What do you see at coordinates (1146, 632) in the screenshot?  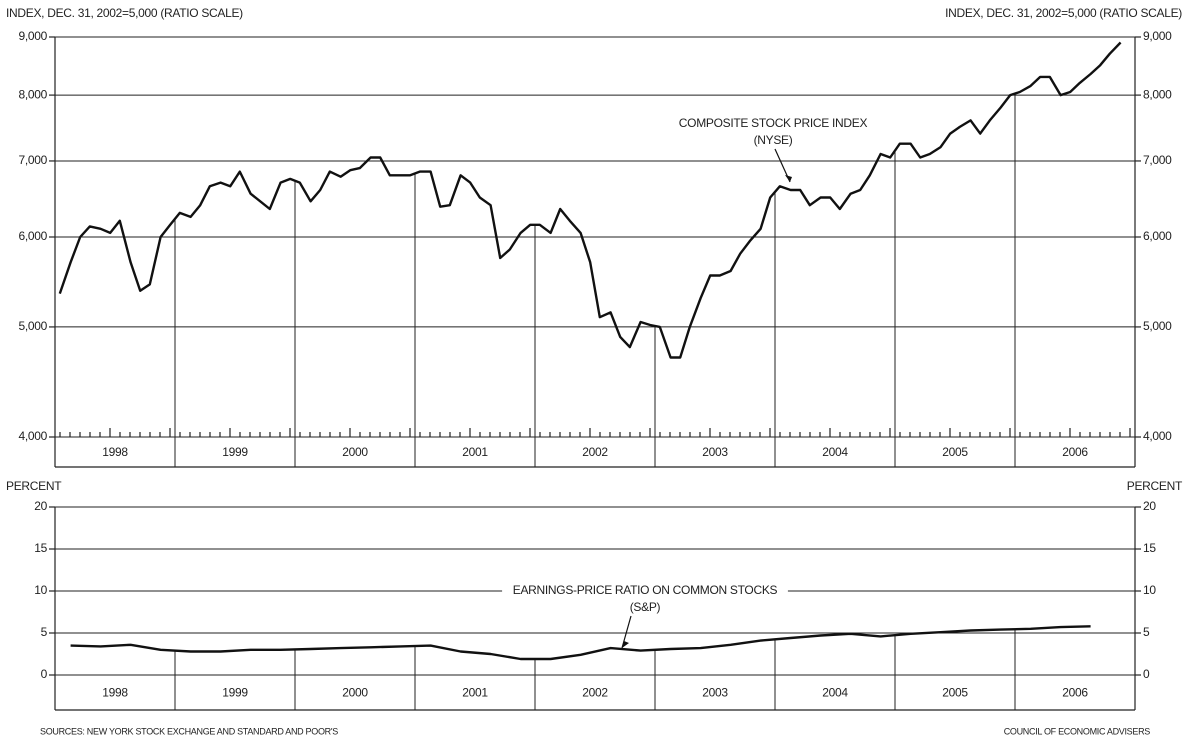 I see `y2-tick-label: 5` at bounding box center [1146, 632].